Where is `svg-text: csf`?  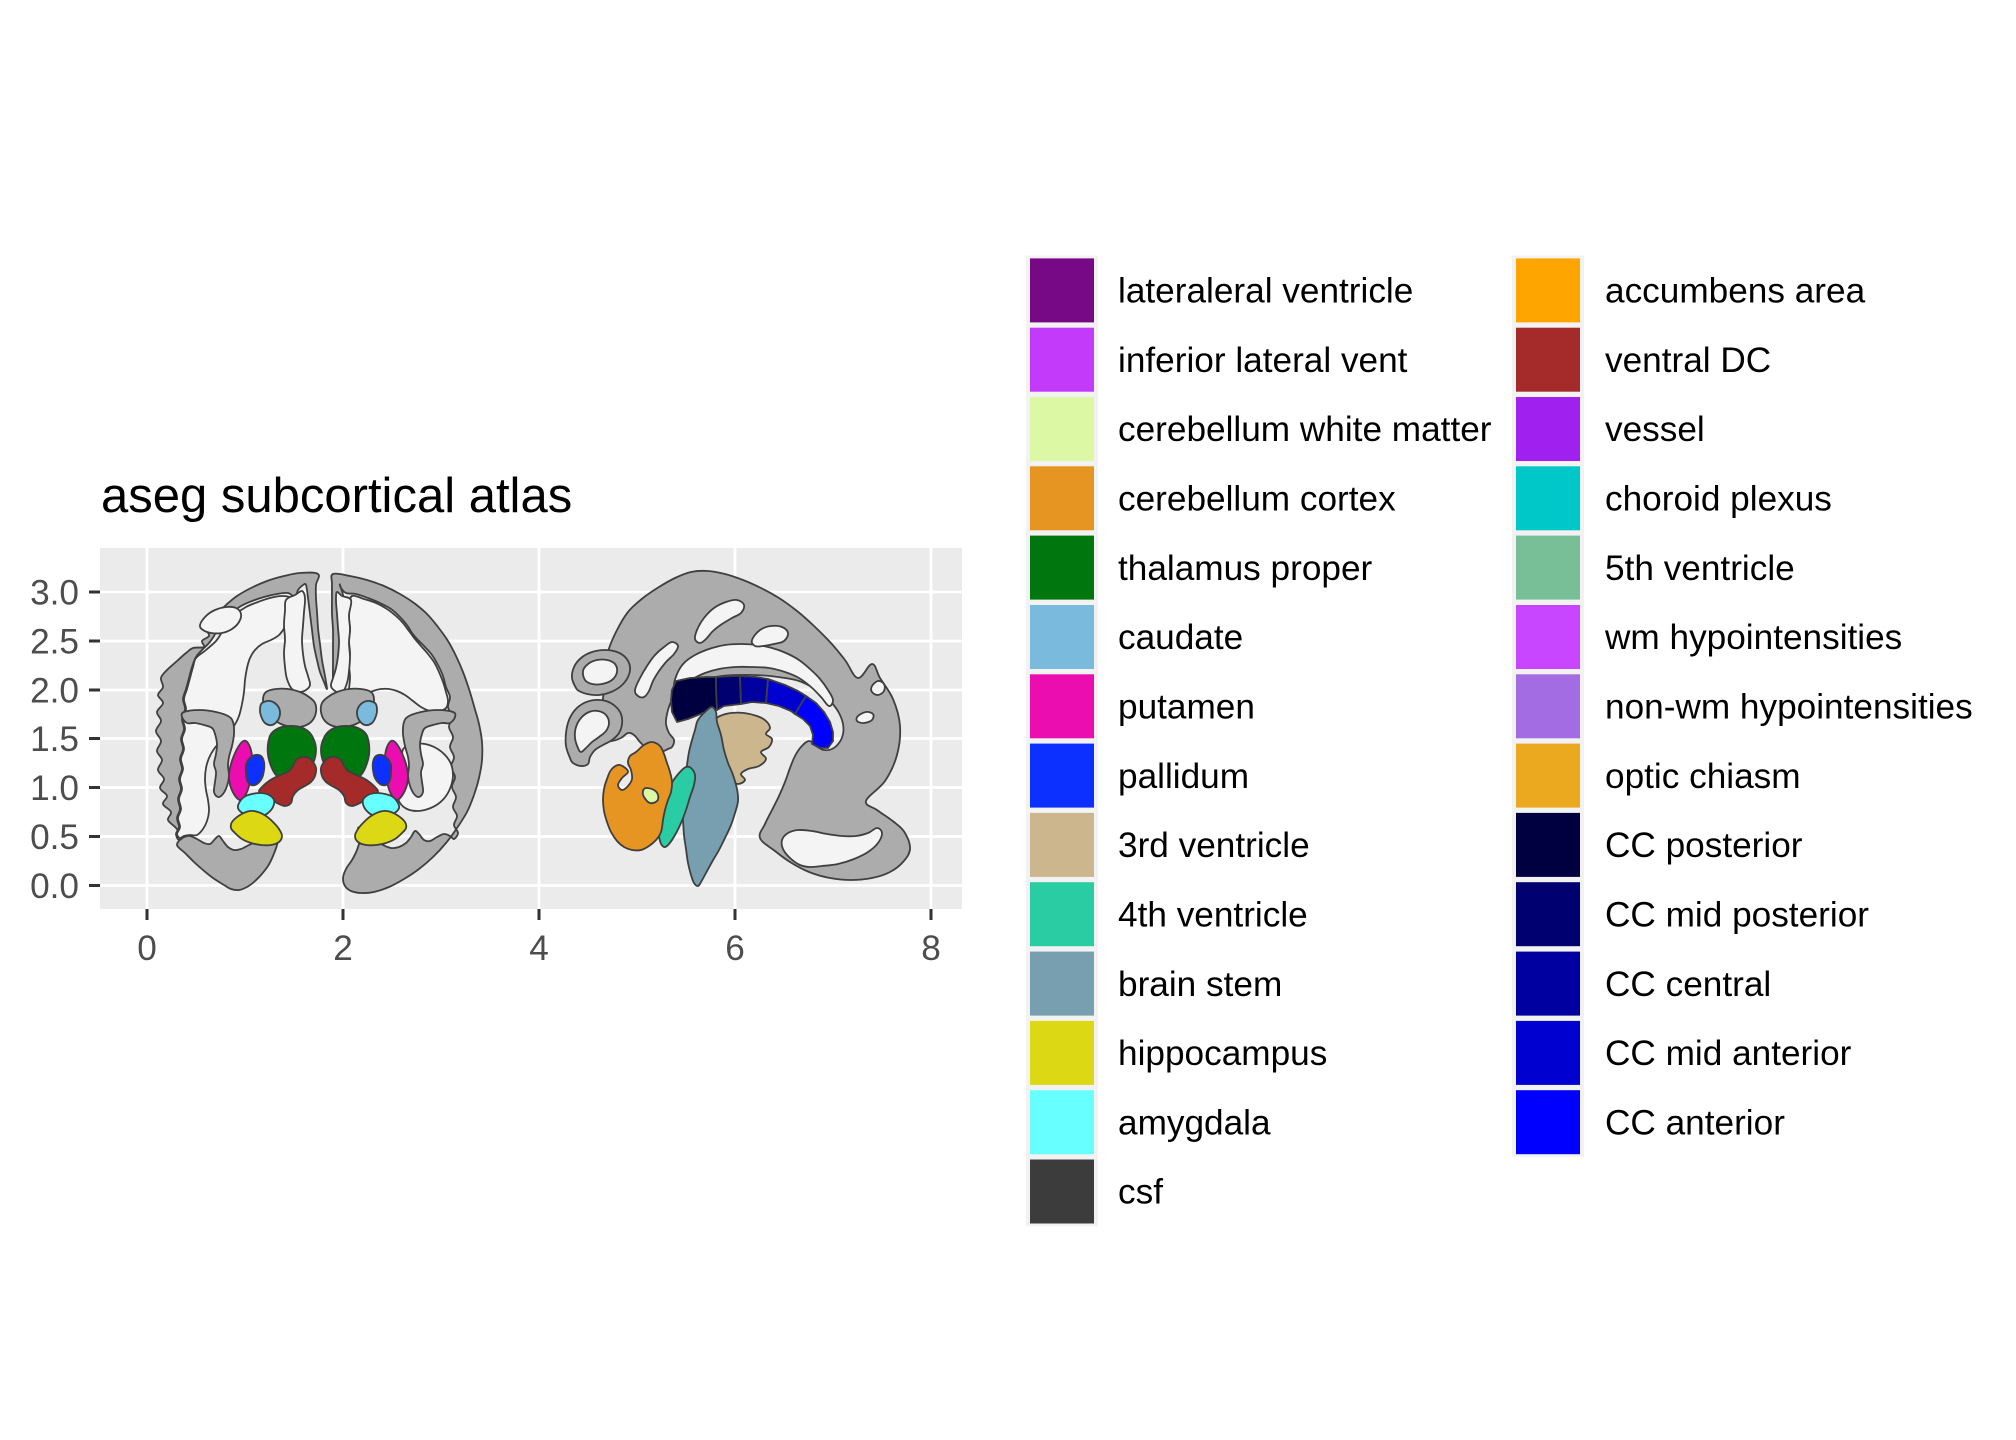
svg-text: csf is located at coordinates (1140, 1192).